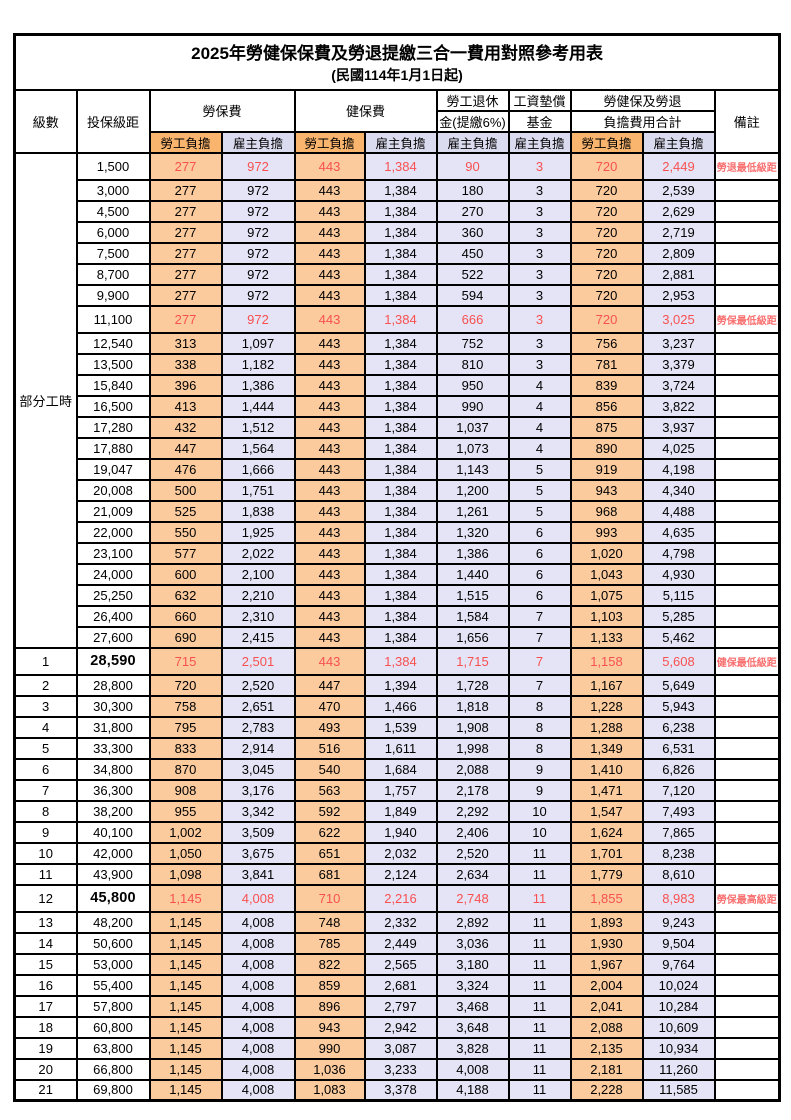 The image size is (791, 1120). What do you see at coordinates (113, 985) in the screenshot?
I see `bracket-cell: 55,400` at bounding box center [113, 985].